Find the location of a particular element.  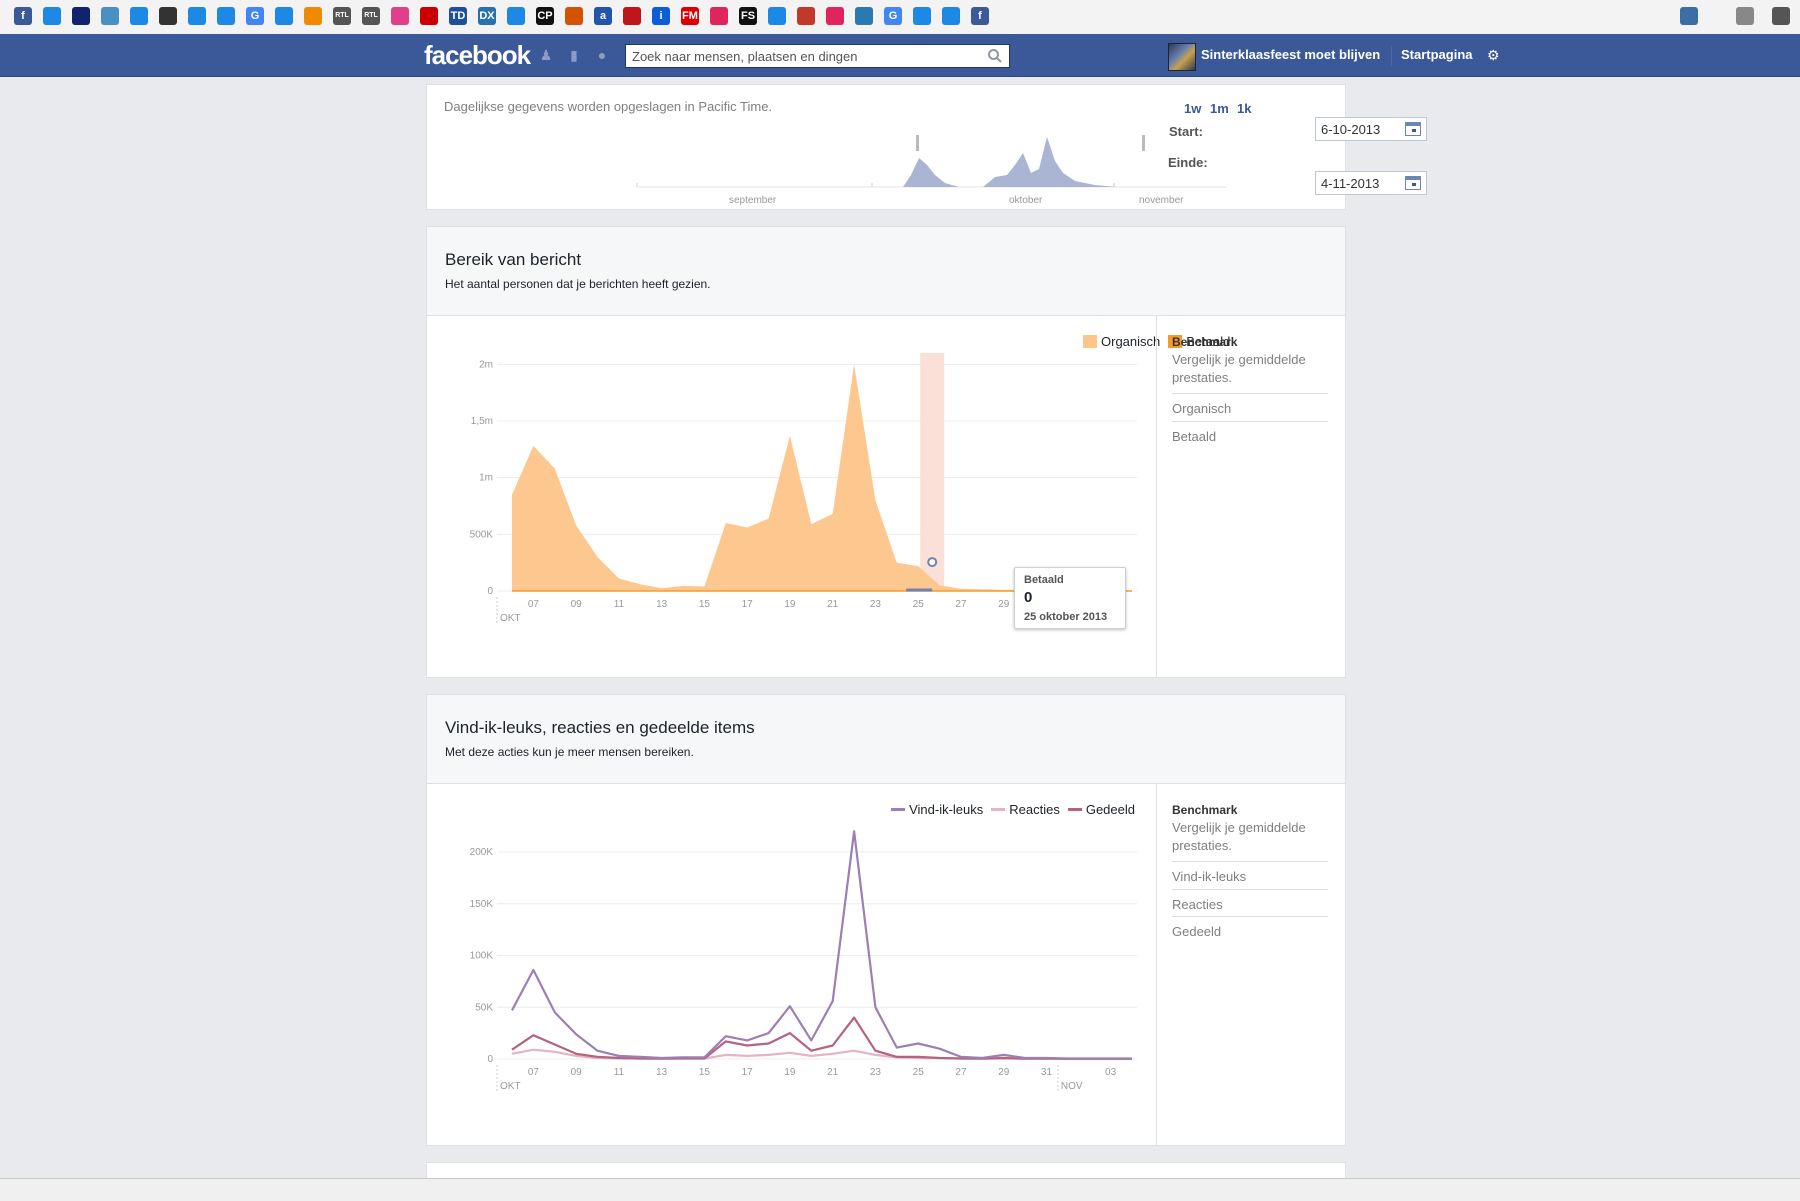

x-tick-label: 29 is located at coordinates (1004, 604).